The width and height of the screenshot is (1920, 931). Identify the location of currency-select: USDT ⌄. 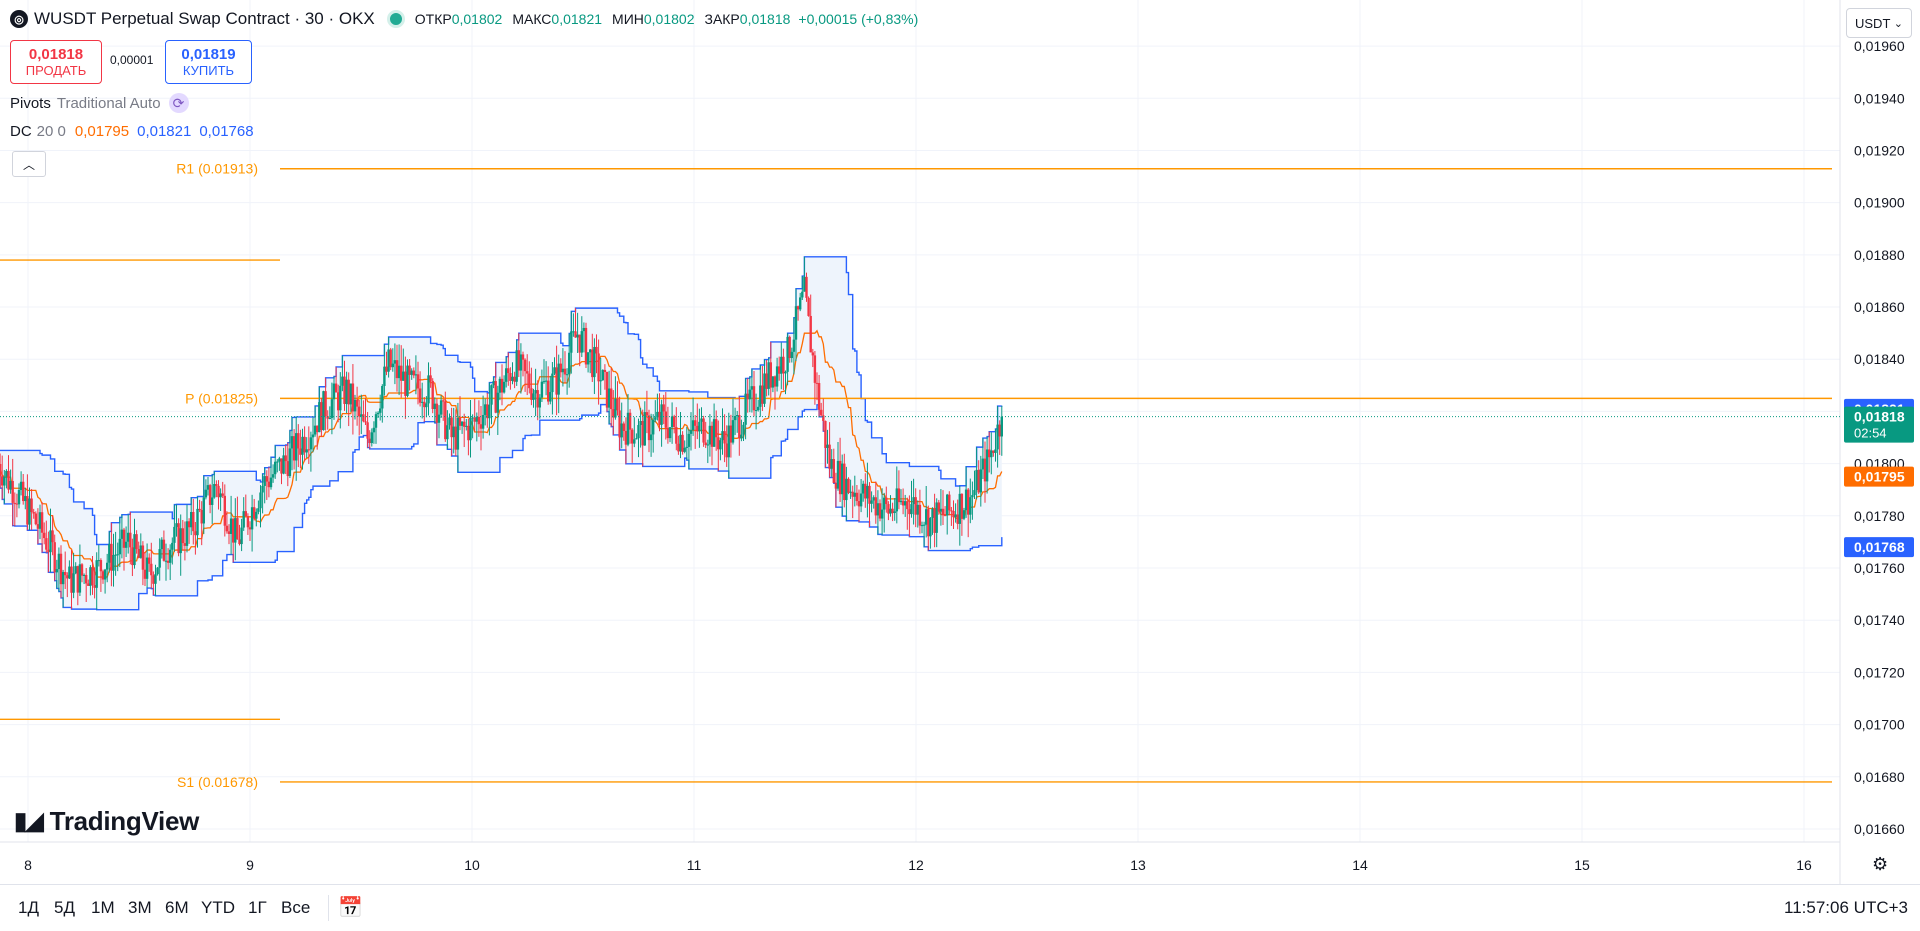
(1879, 23).